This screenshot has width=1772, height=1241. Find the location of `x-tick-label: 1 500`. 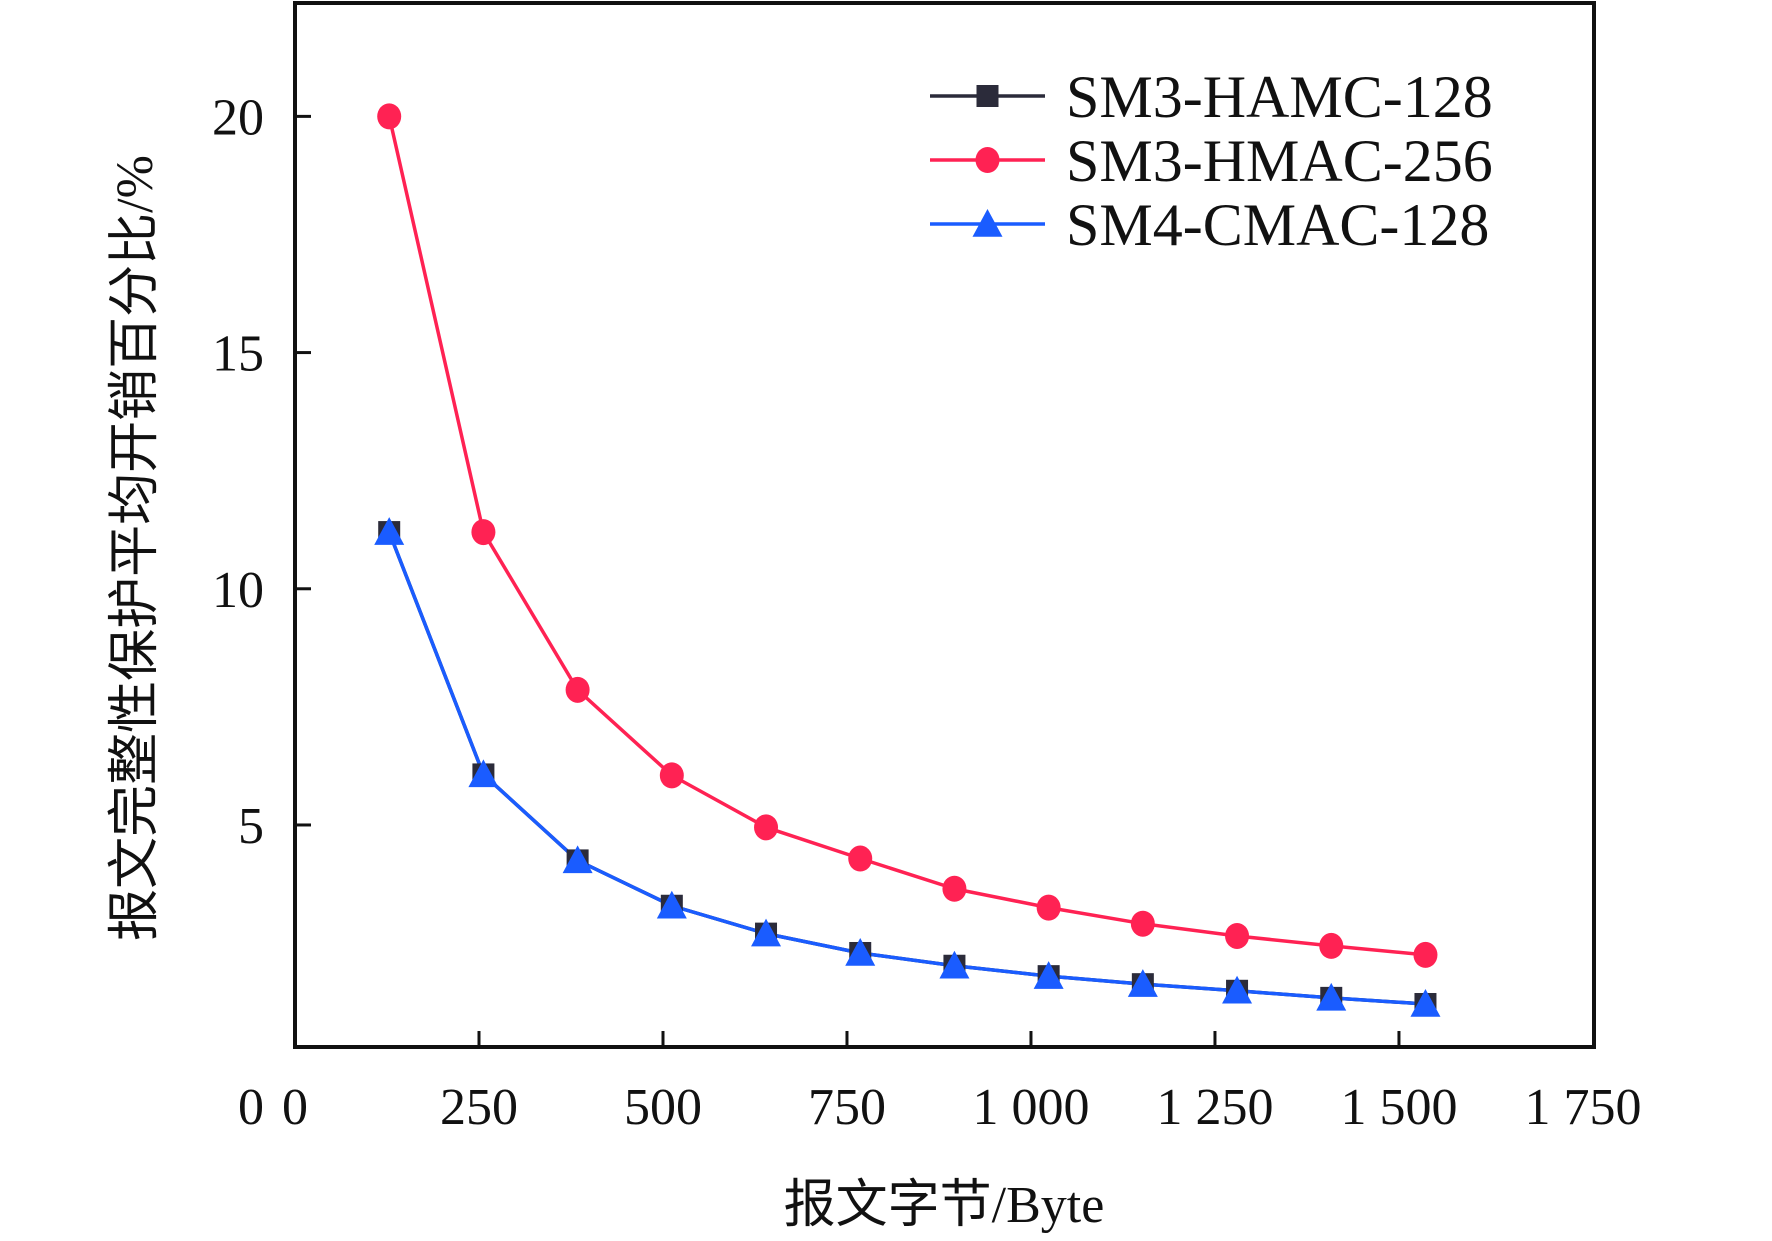

x-tick-label: 1 500 is located at coordinates (1398, 1107).